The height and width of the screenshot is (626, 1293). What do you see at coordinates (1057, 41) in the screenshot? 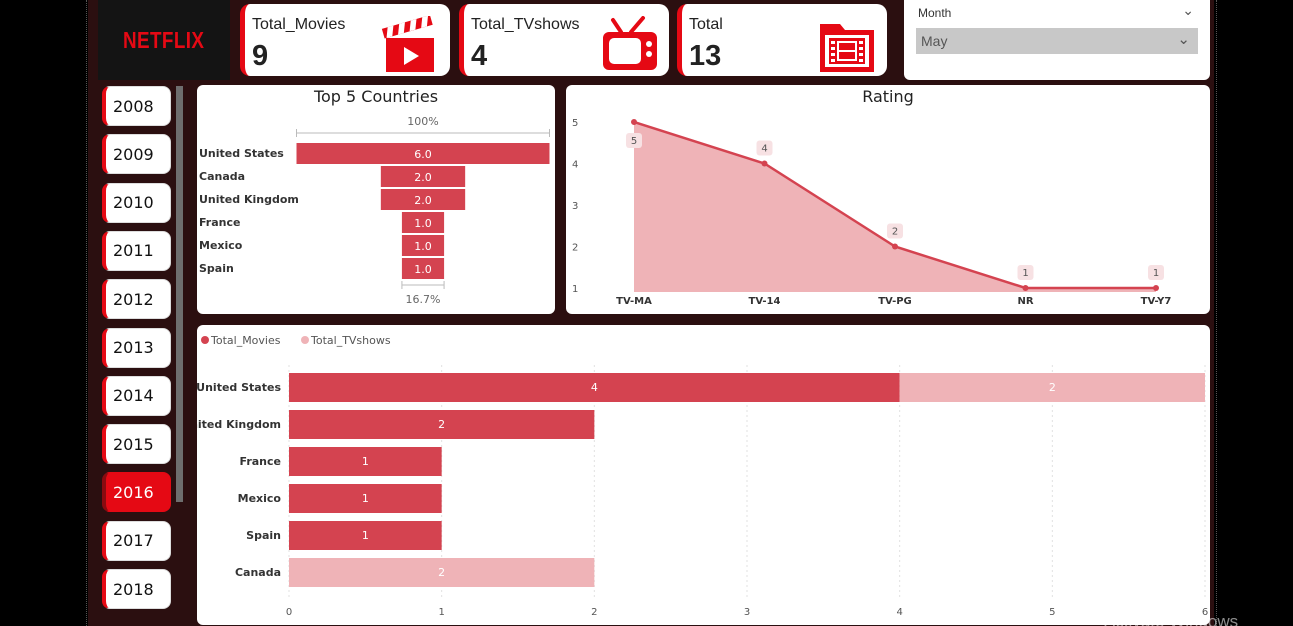
I see `month-dropdown: May ⌄` at bounding box center [1057, 41].